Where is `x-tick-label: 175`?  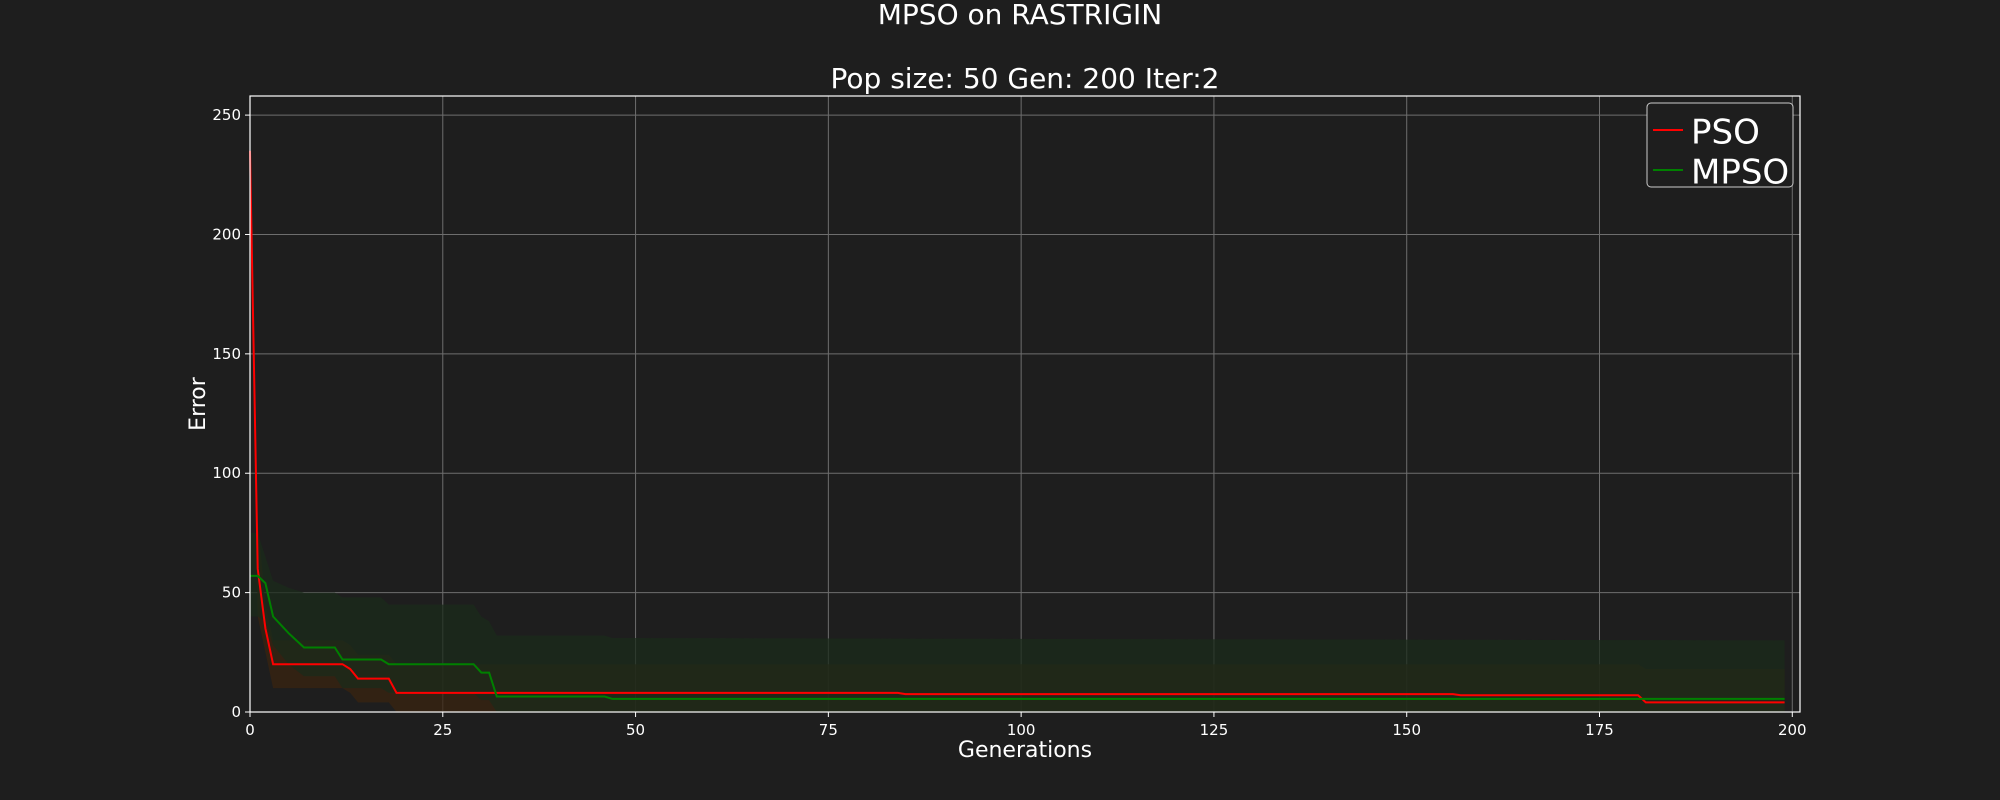 x-tick-label: 175 is located at coordinates (1599, 730).